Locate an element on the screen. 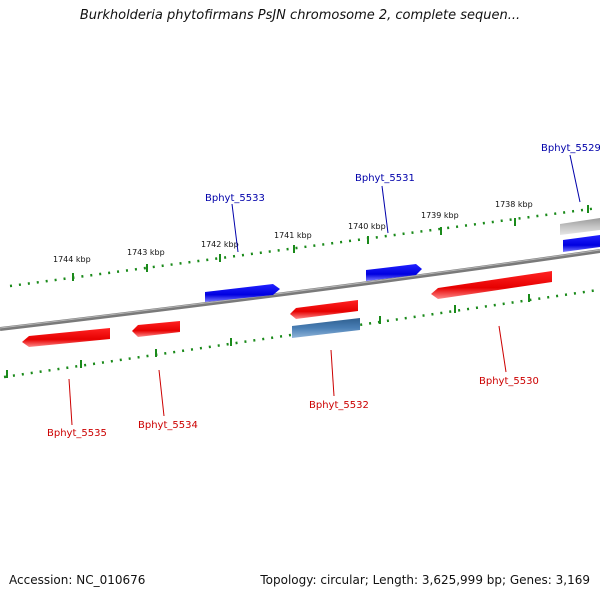  leader-lines-forward is located at coordinates (406, 203).